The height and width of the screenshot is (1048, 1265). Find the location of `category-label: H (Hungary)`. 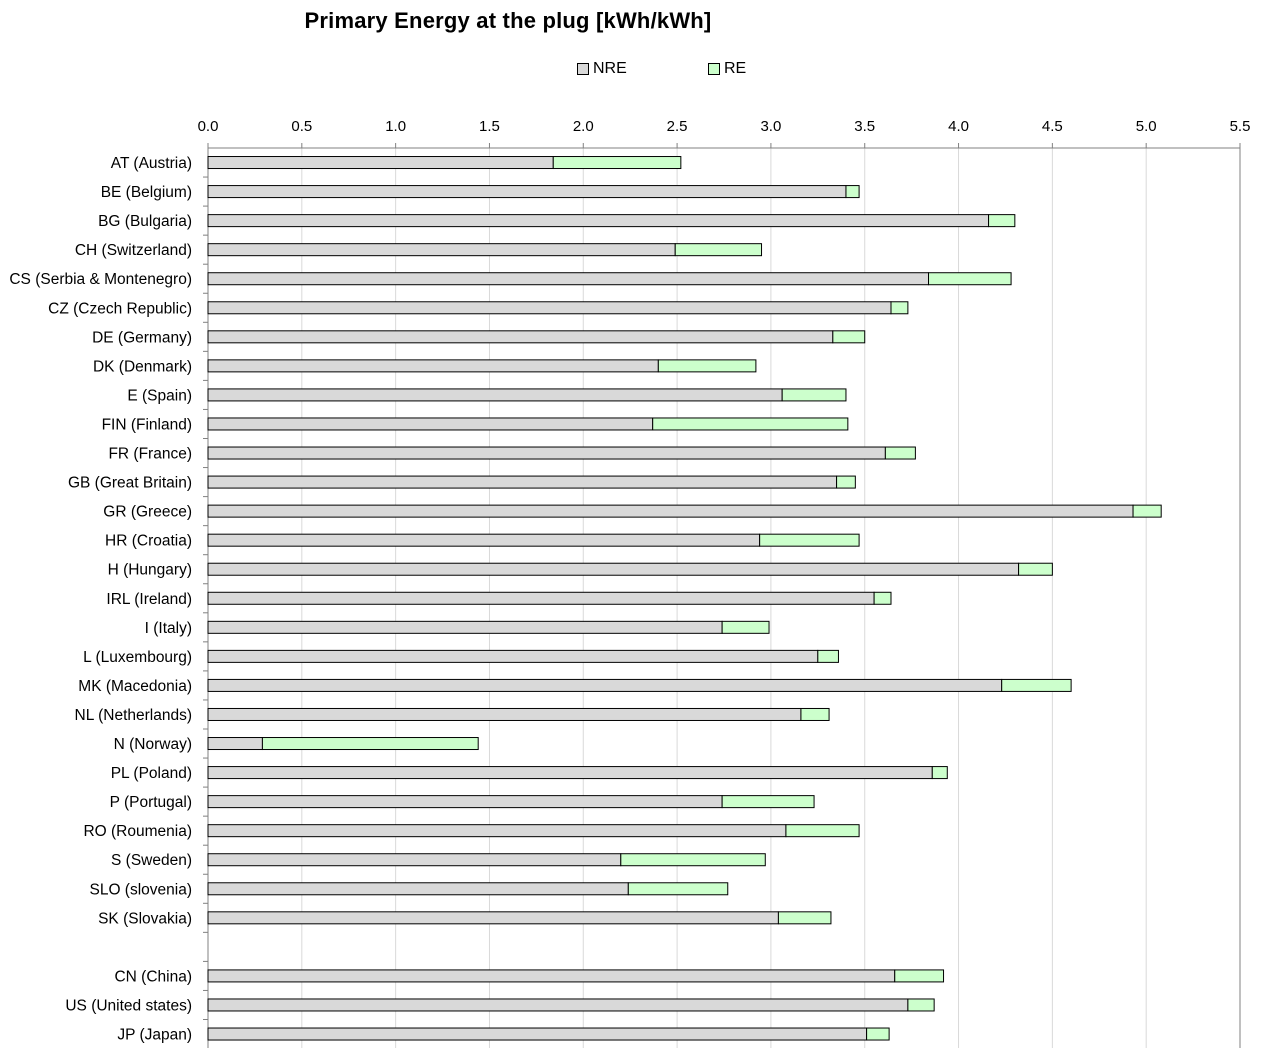

category-label: H (Hungary) is located at coordinates (150, 570).